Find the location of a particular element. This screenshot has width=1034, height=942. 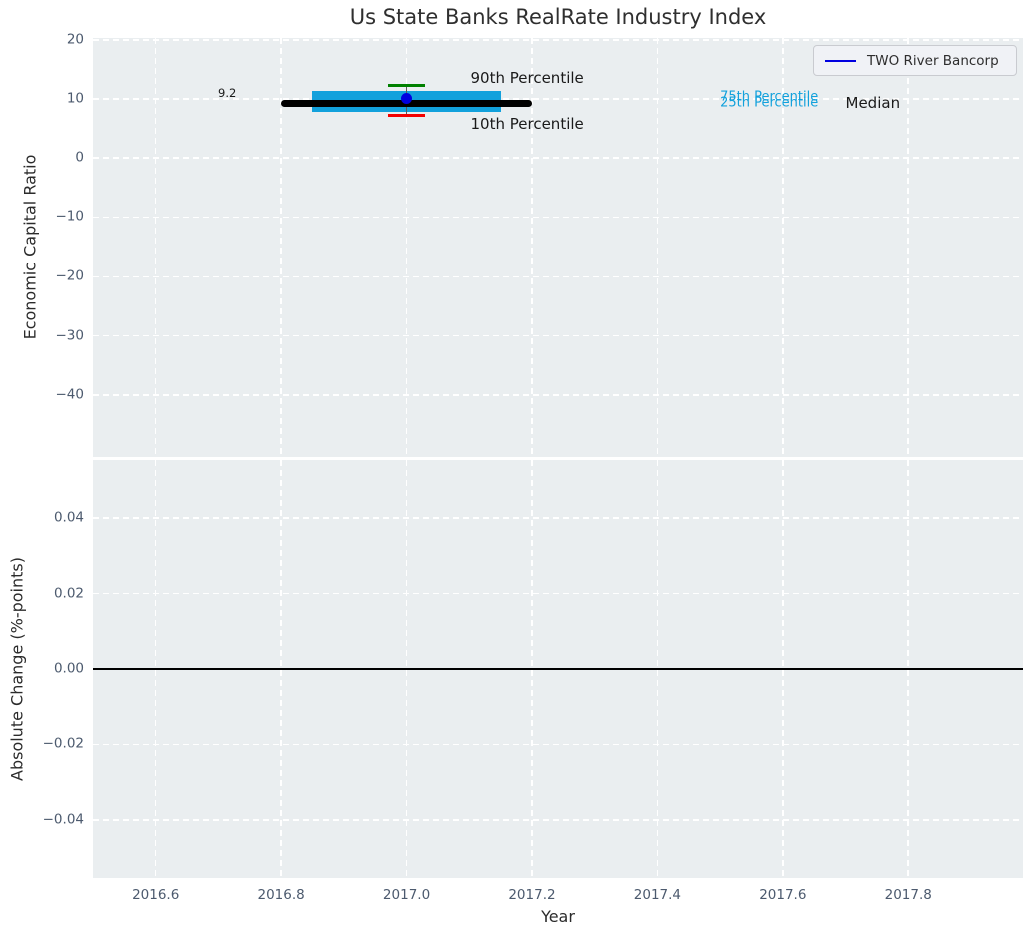

annotation: 25th Percentile is located at coordinates (769, 103).